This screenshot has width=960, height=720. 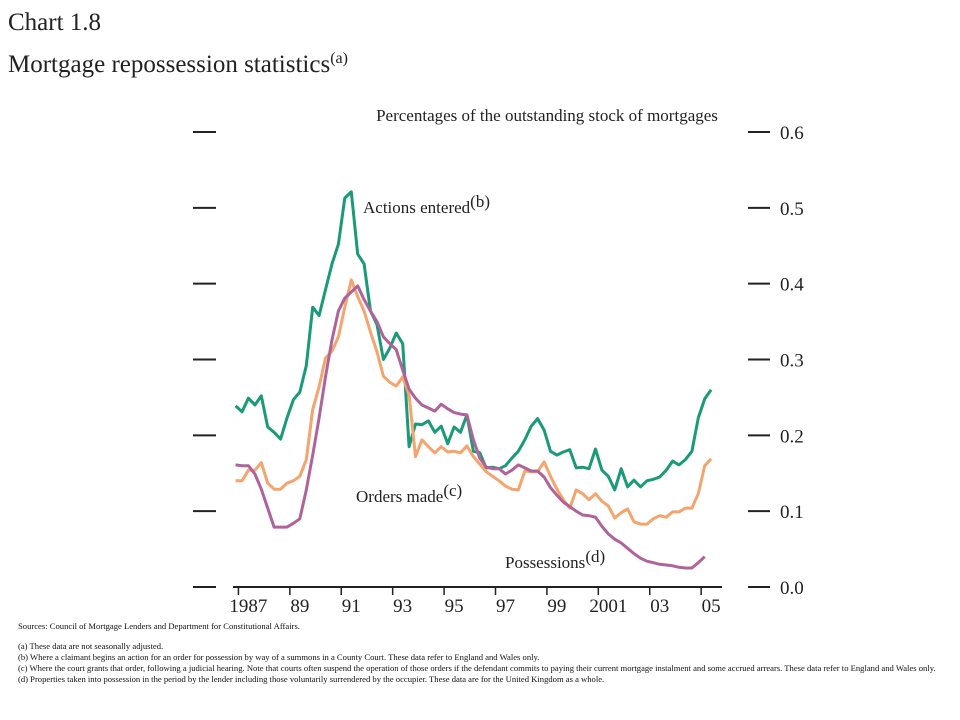 What do you see at coordinates (792, 285) in the screenshot?
I see `y-tick-label: 0.4` at bounding box center [792, 285].